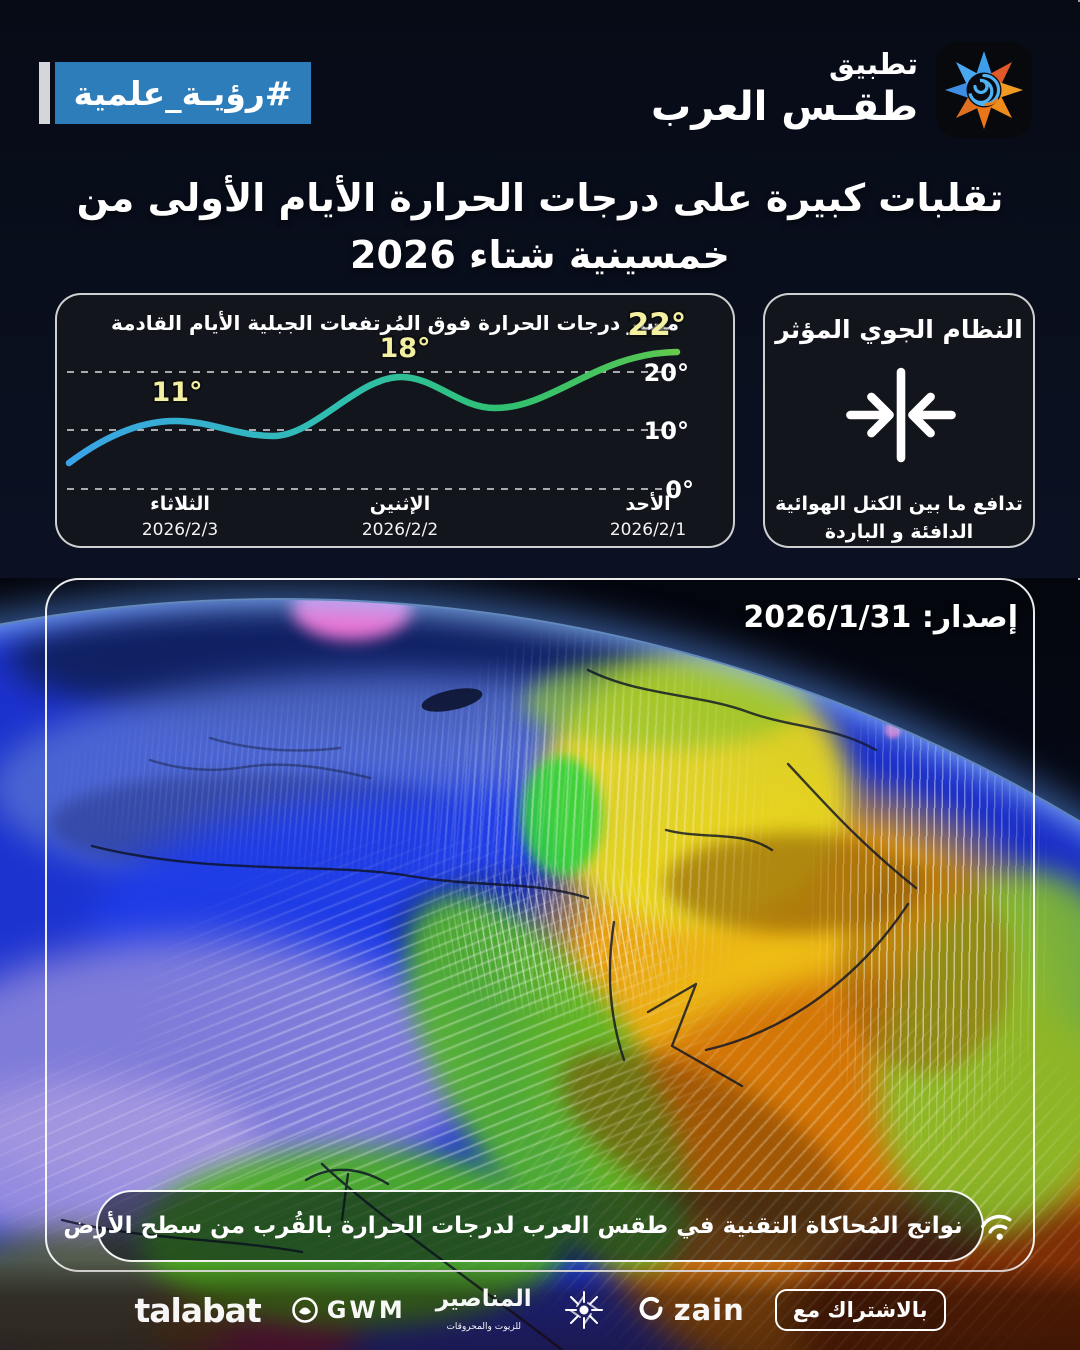  What do you see at coordinates (371, 430) in the screenshot?
I see `gridlines` at bounding box center [371, 430].